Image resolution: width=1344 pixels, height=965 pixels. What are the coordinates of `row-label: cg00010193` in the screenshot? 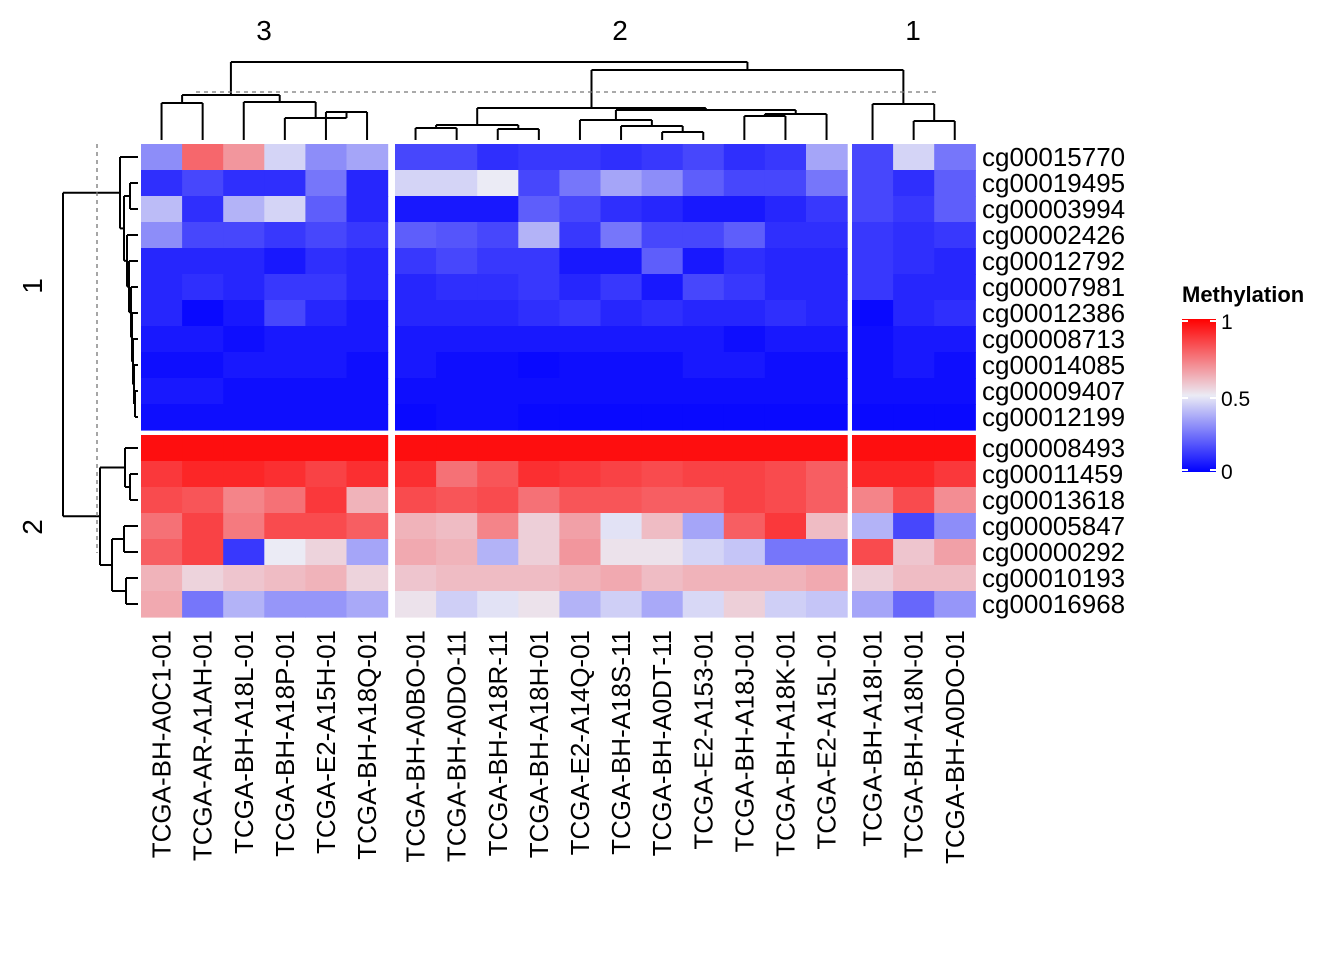 It's located at (1053, 578).